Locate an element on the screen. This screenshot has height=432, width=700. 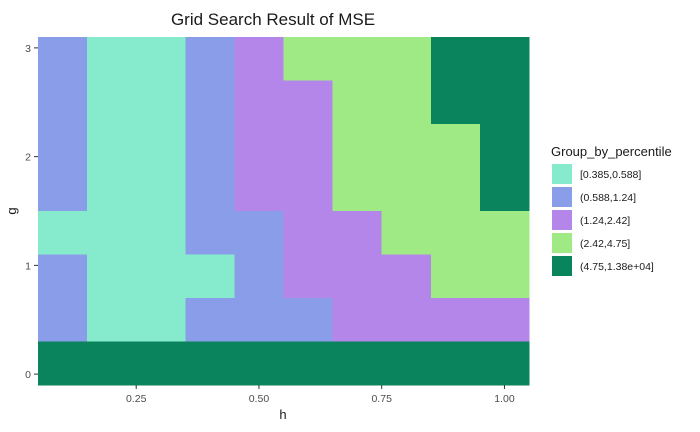
y-axis-ticks: 0 1 2 3 is located at coordinates (31, 212).